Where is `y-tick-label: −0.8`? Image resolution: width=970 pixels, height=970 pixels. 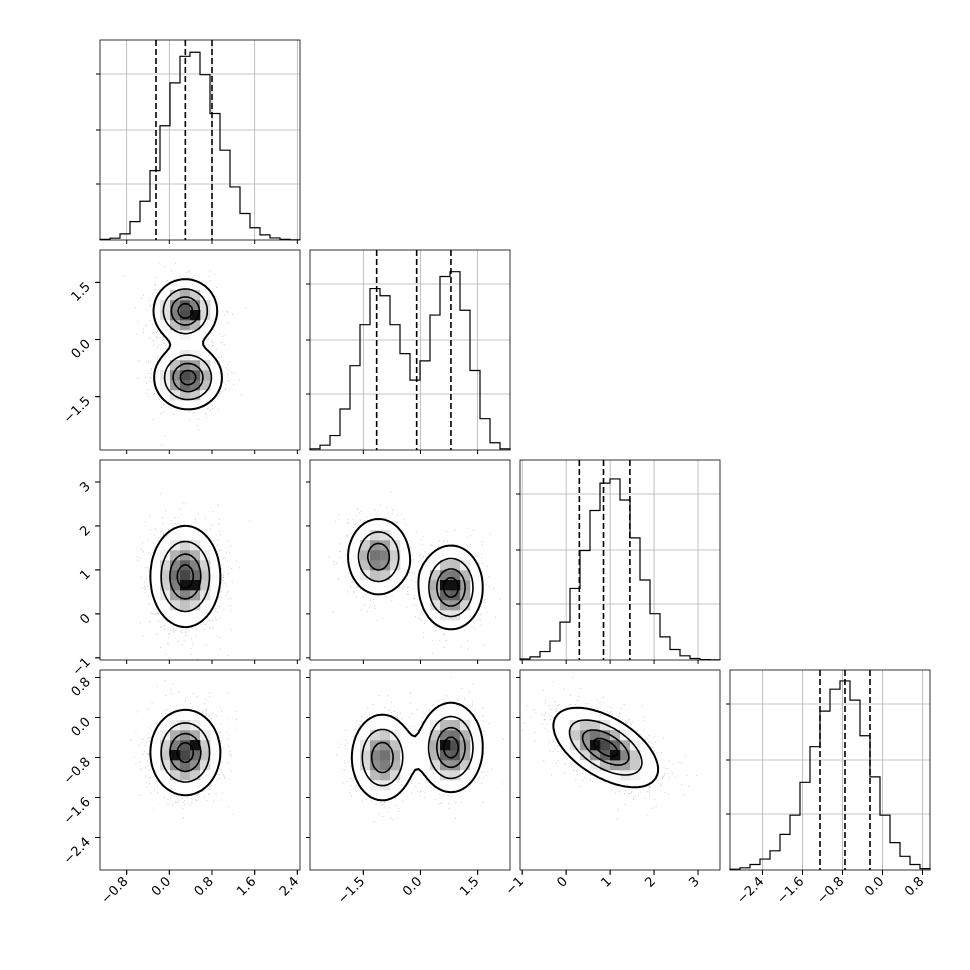 y-tick-label: −0.8 is located at coordinates (77, 771).